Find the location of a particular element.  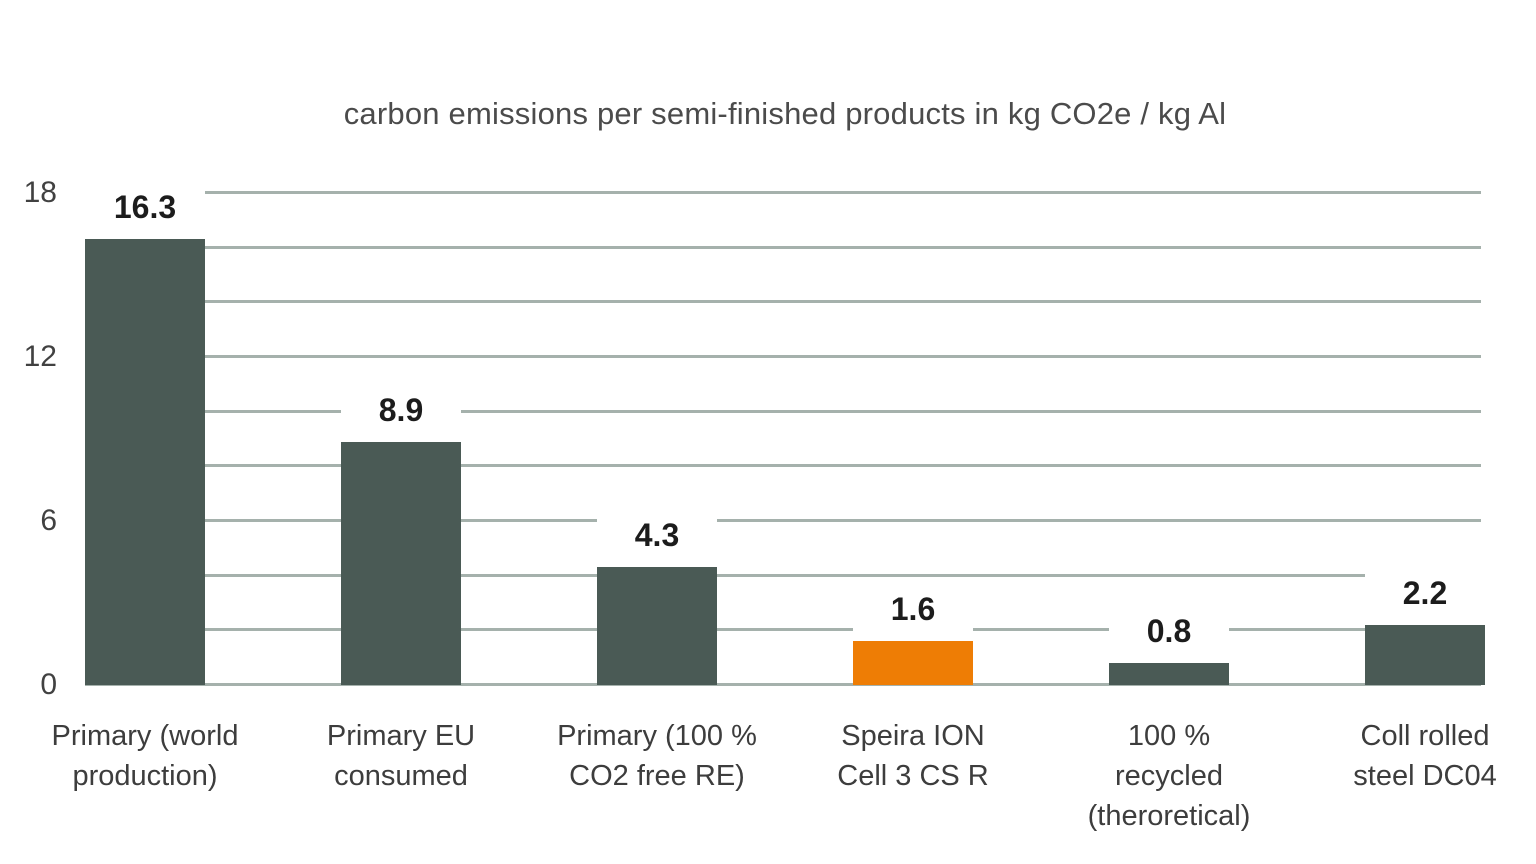

y-axis-tick-label: 18 is located at coordinates (40, 192).